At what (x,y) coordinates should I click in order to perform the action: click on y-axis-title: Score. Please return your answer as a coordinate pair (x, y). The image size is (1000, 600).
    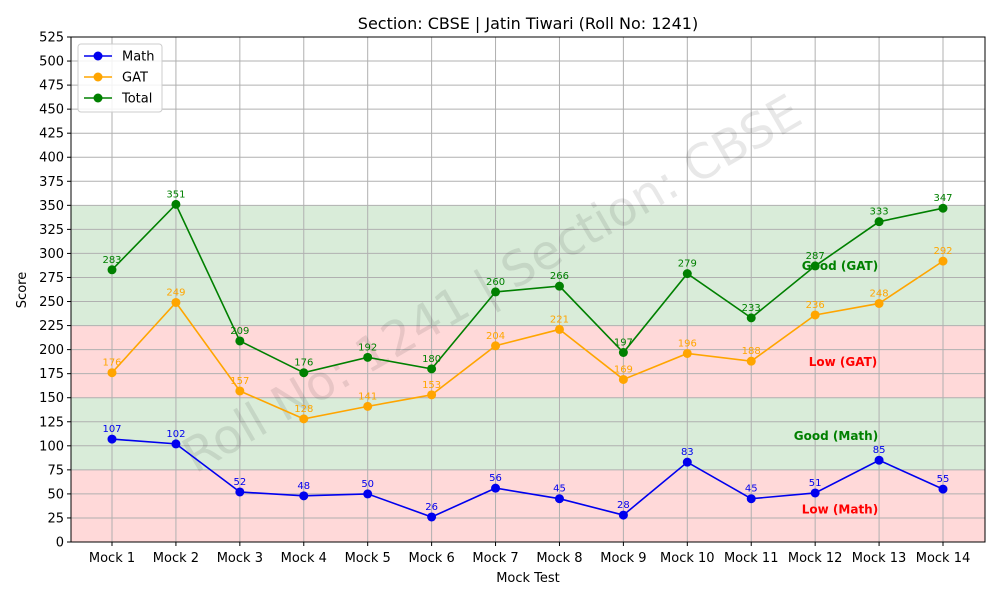
    Looking at the image, I should click on (22, 290).